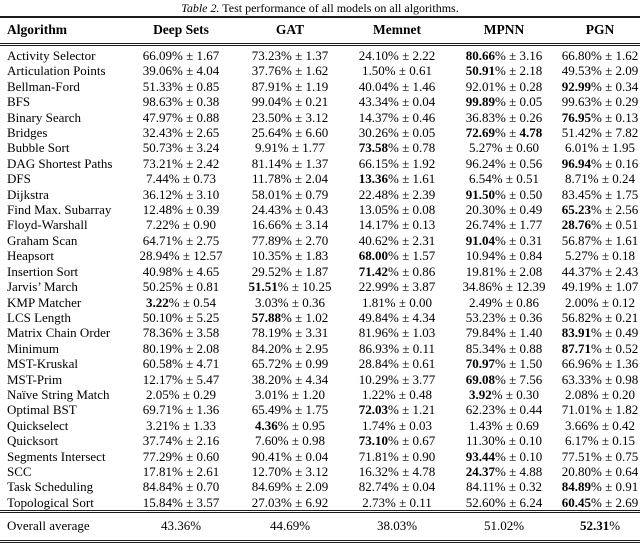  Describe the element at coordinates (424, 256) in the screenshot. I see `score-error: 1.57` at that location.